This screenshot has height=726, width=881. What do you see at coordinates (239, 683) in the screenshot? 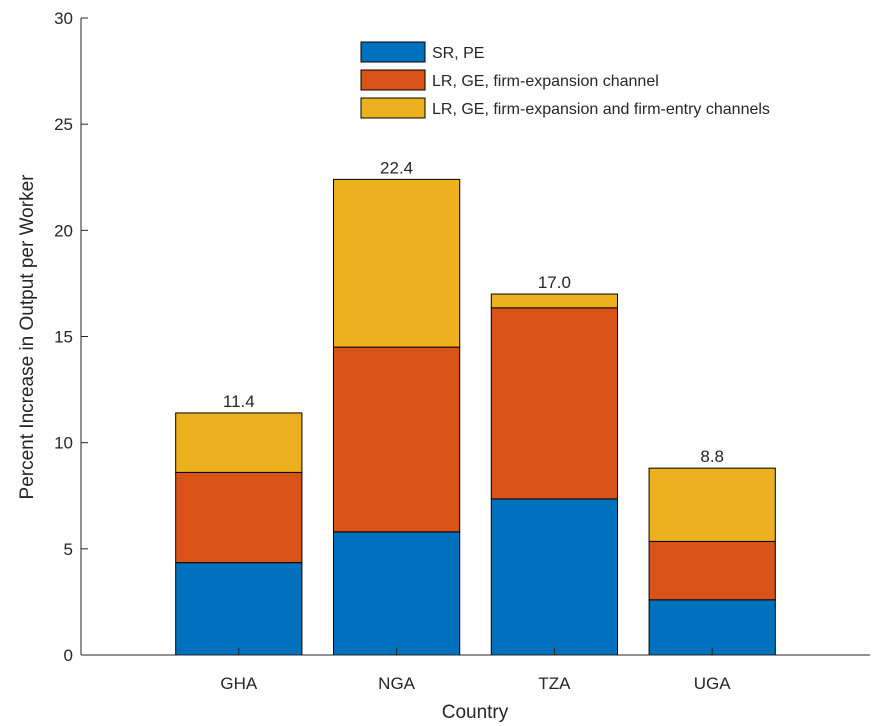
I see `x-tick-label-gha: GHA` at bounding box center [239, 683].